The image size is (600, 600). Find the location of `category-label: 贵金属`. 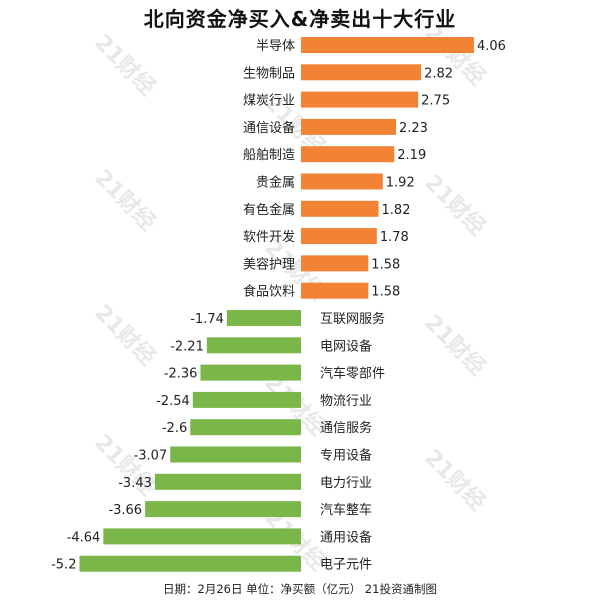

category-label: 贵金属 is located at coordinates (275, 183).